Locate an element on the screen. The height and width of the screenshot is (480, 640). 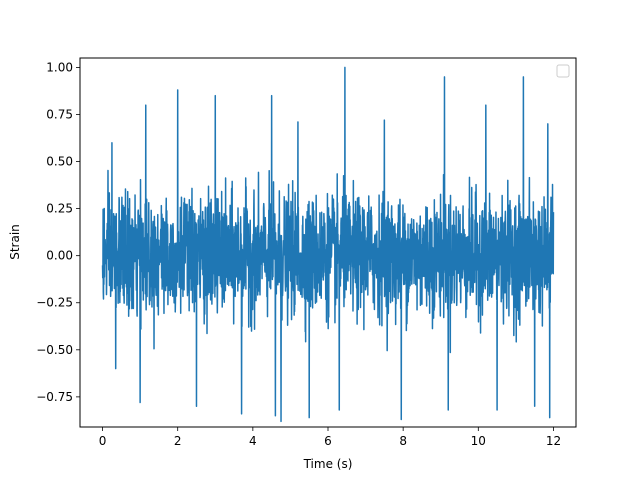
x-tick-label: 8 is located at coordinates (403, 441).